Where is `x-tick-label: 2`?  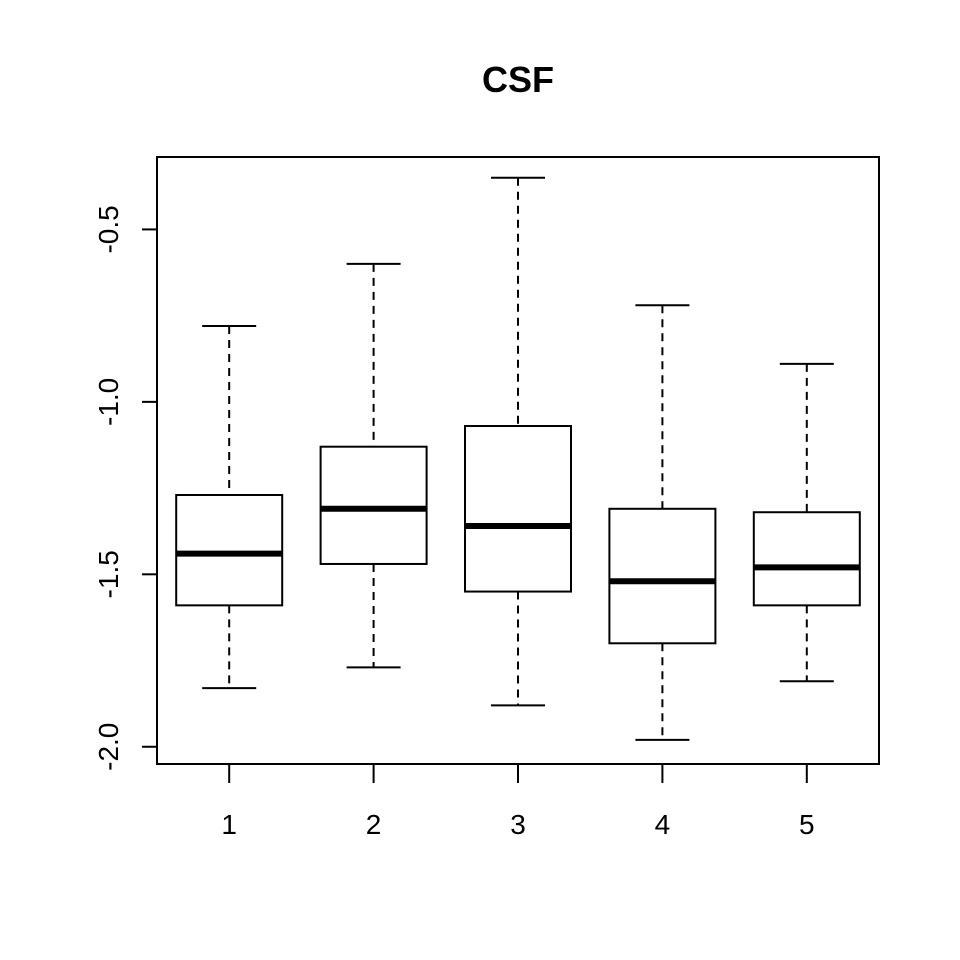
x-tick-label: 2 is located at coordinates (374, 824).